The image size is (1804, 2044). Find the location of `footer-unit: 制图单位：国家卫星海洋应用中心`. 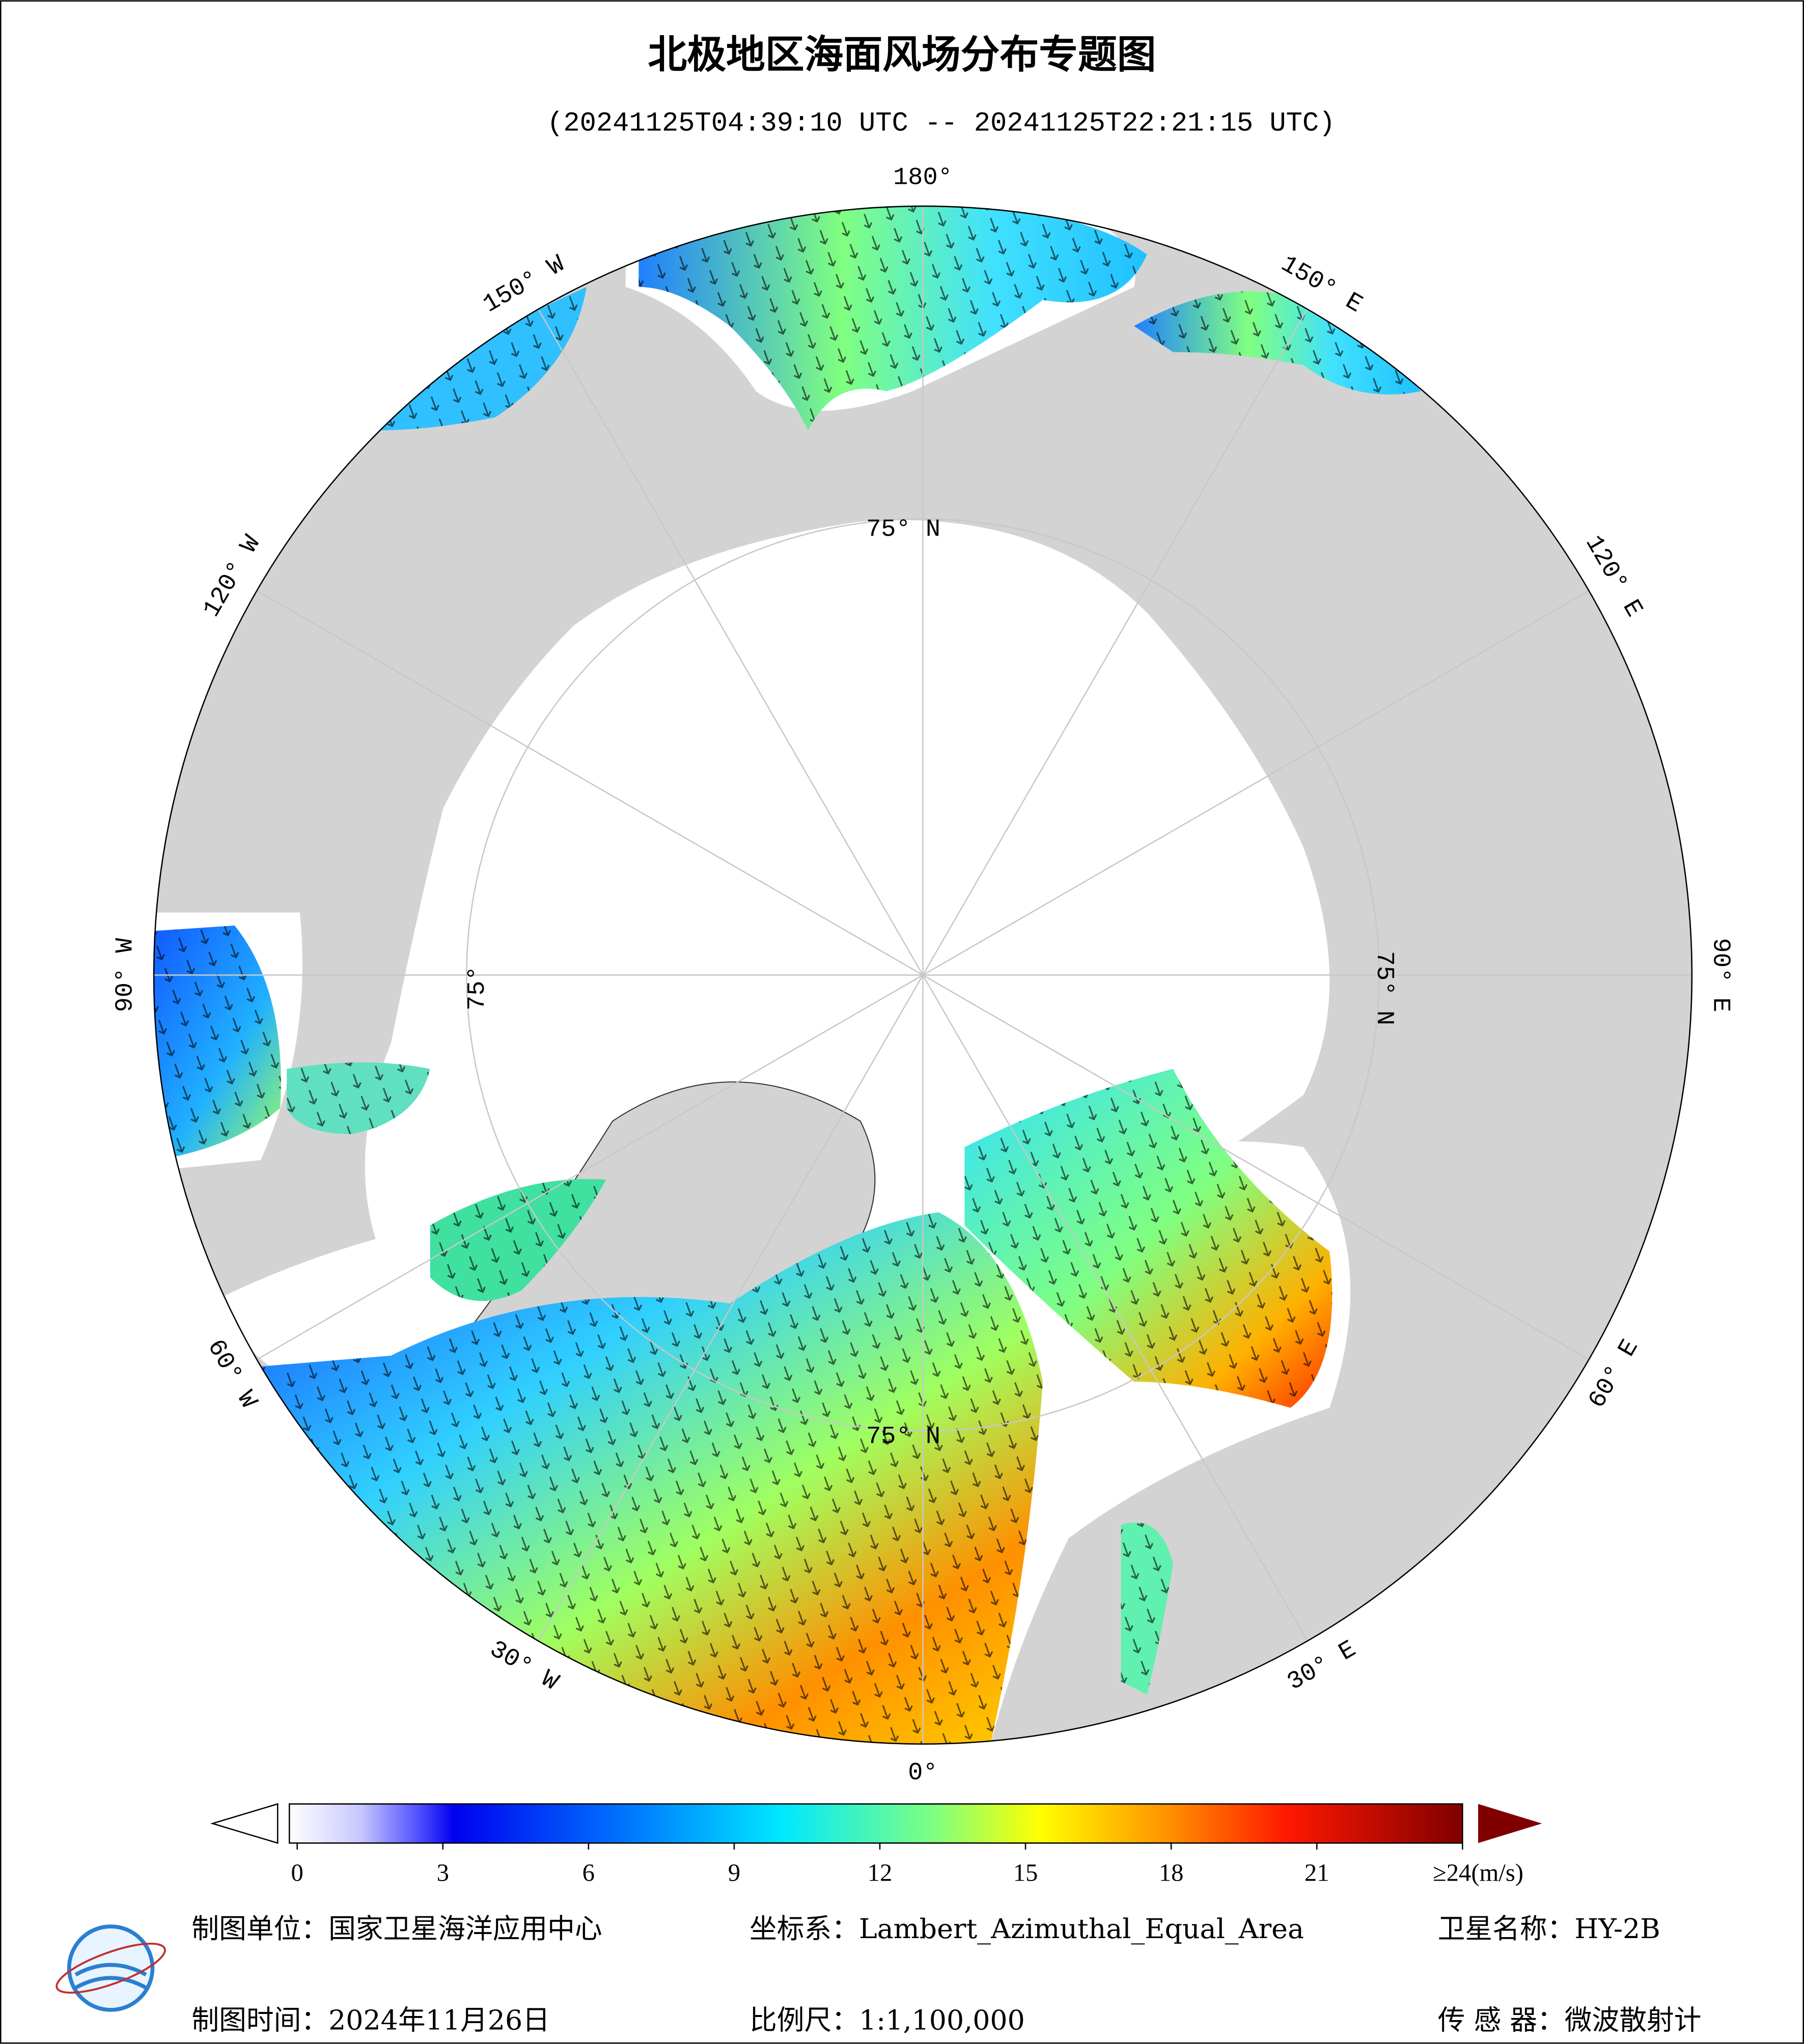

footer-unit: 制图单位：国家卫星海洋应用中心 is located at coordinates (396, 1929).